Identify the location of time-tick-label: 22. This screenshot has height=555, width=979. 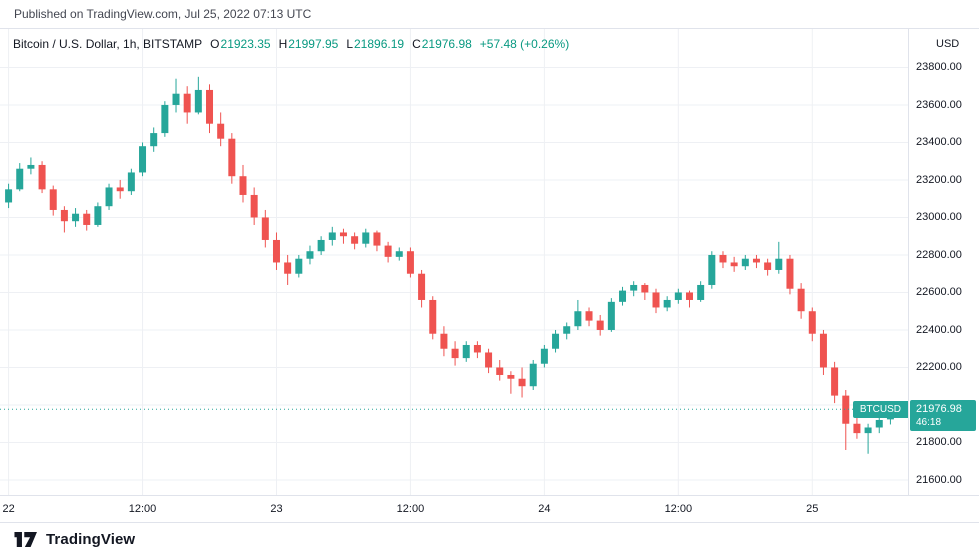
(8, 509).